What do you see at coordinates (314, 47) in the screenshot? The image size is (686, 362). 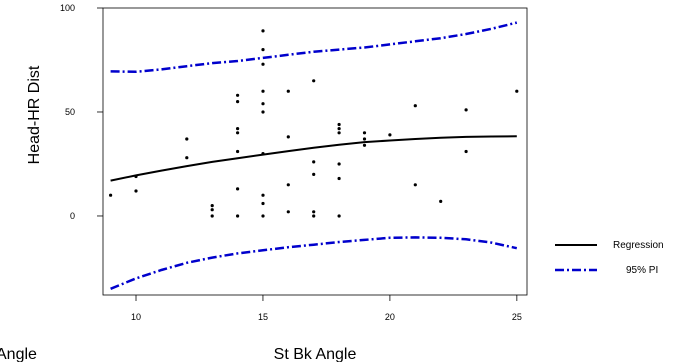 I see `series-line-pi-upper` at bounding box center [314, 47].